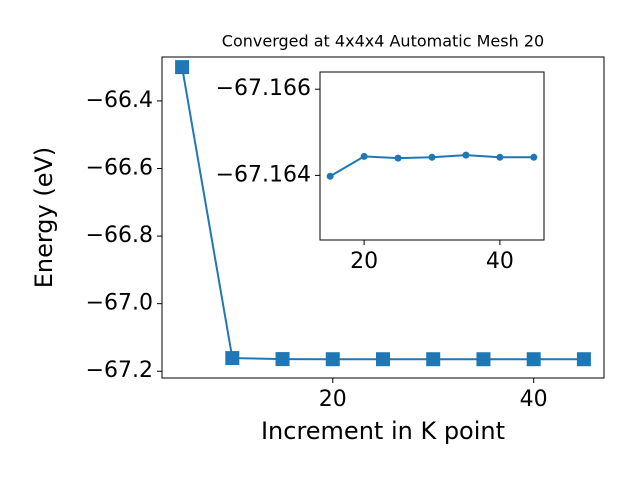  Describe the element at coordinates (263, 174) in the screenshot. I see `y-tick-label: −67.164` at that location.